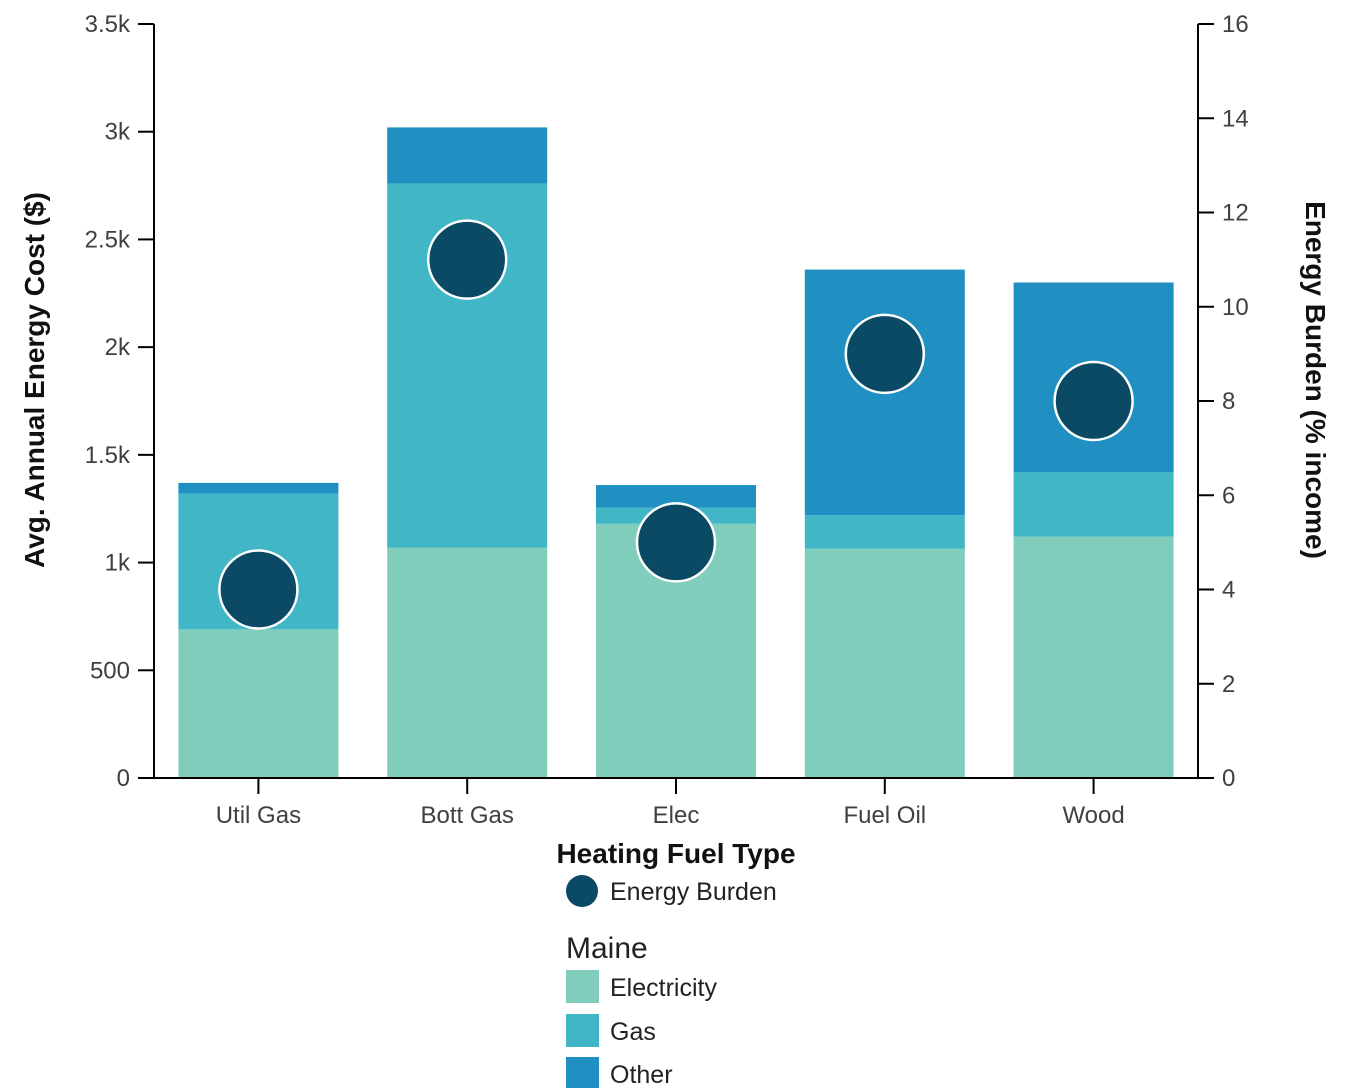 The height and width of the screenshot is (1088, 1357). Describe the element at coordinates (1228, 590) in the screenshot. I see `y2-tick-label: 4` at that location.